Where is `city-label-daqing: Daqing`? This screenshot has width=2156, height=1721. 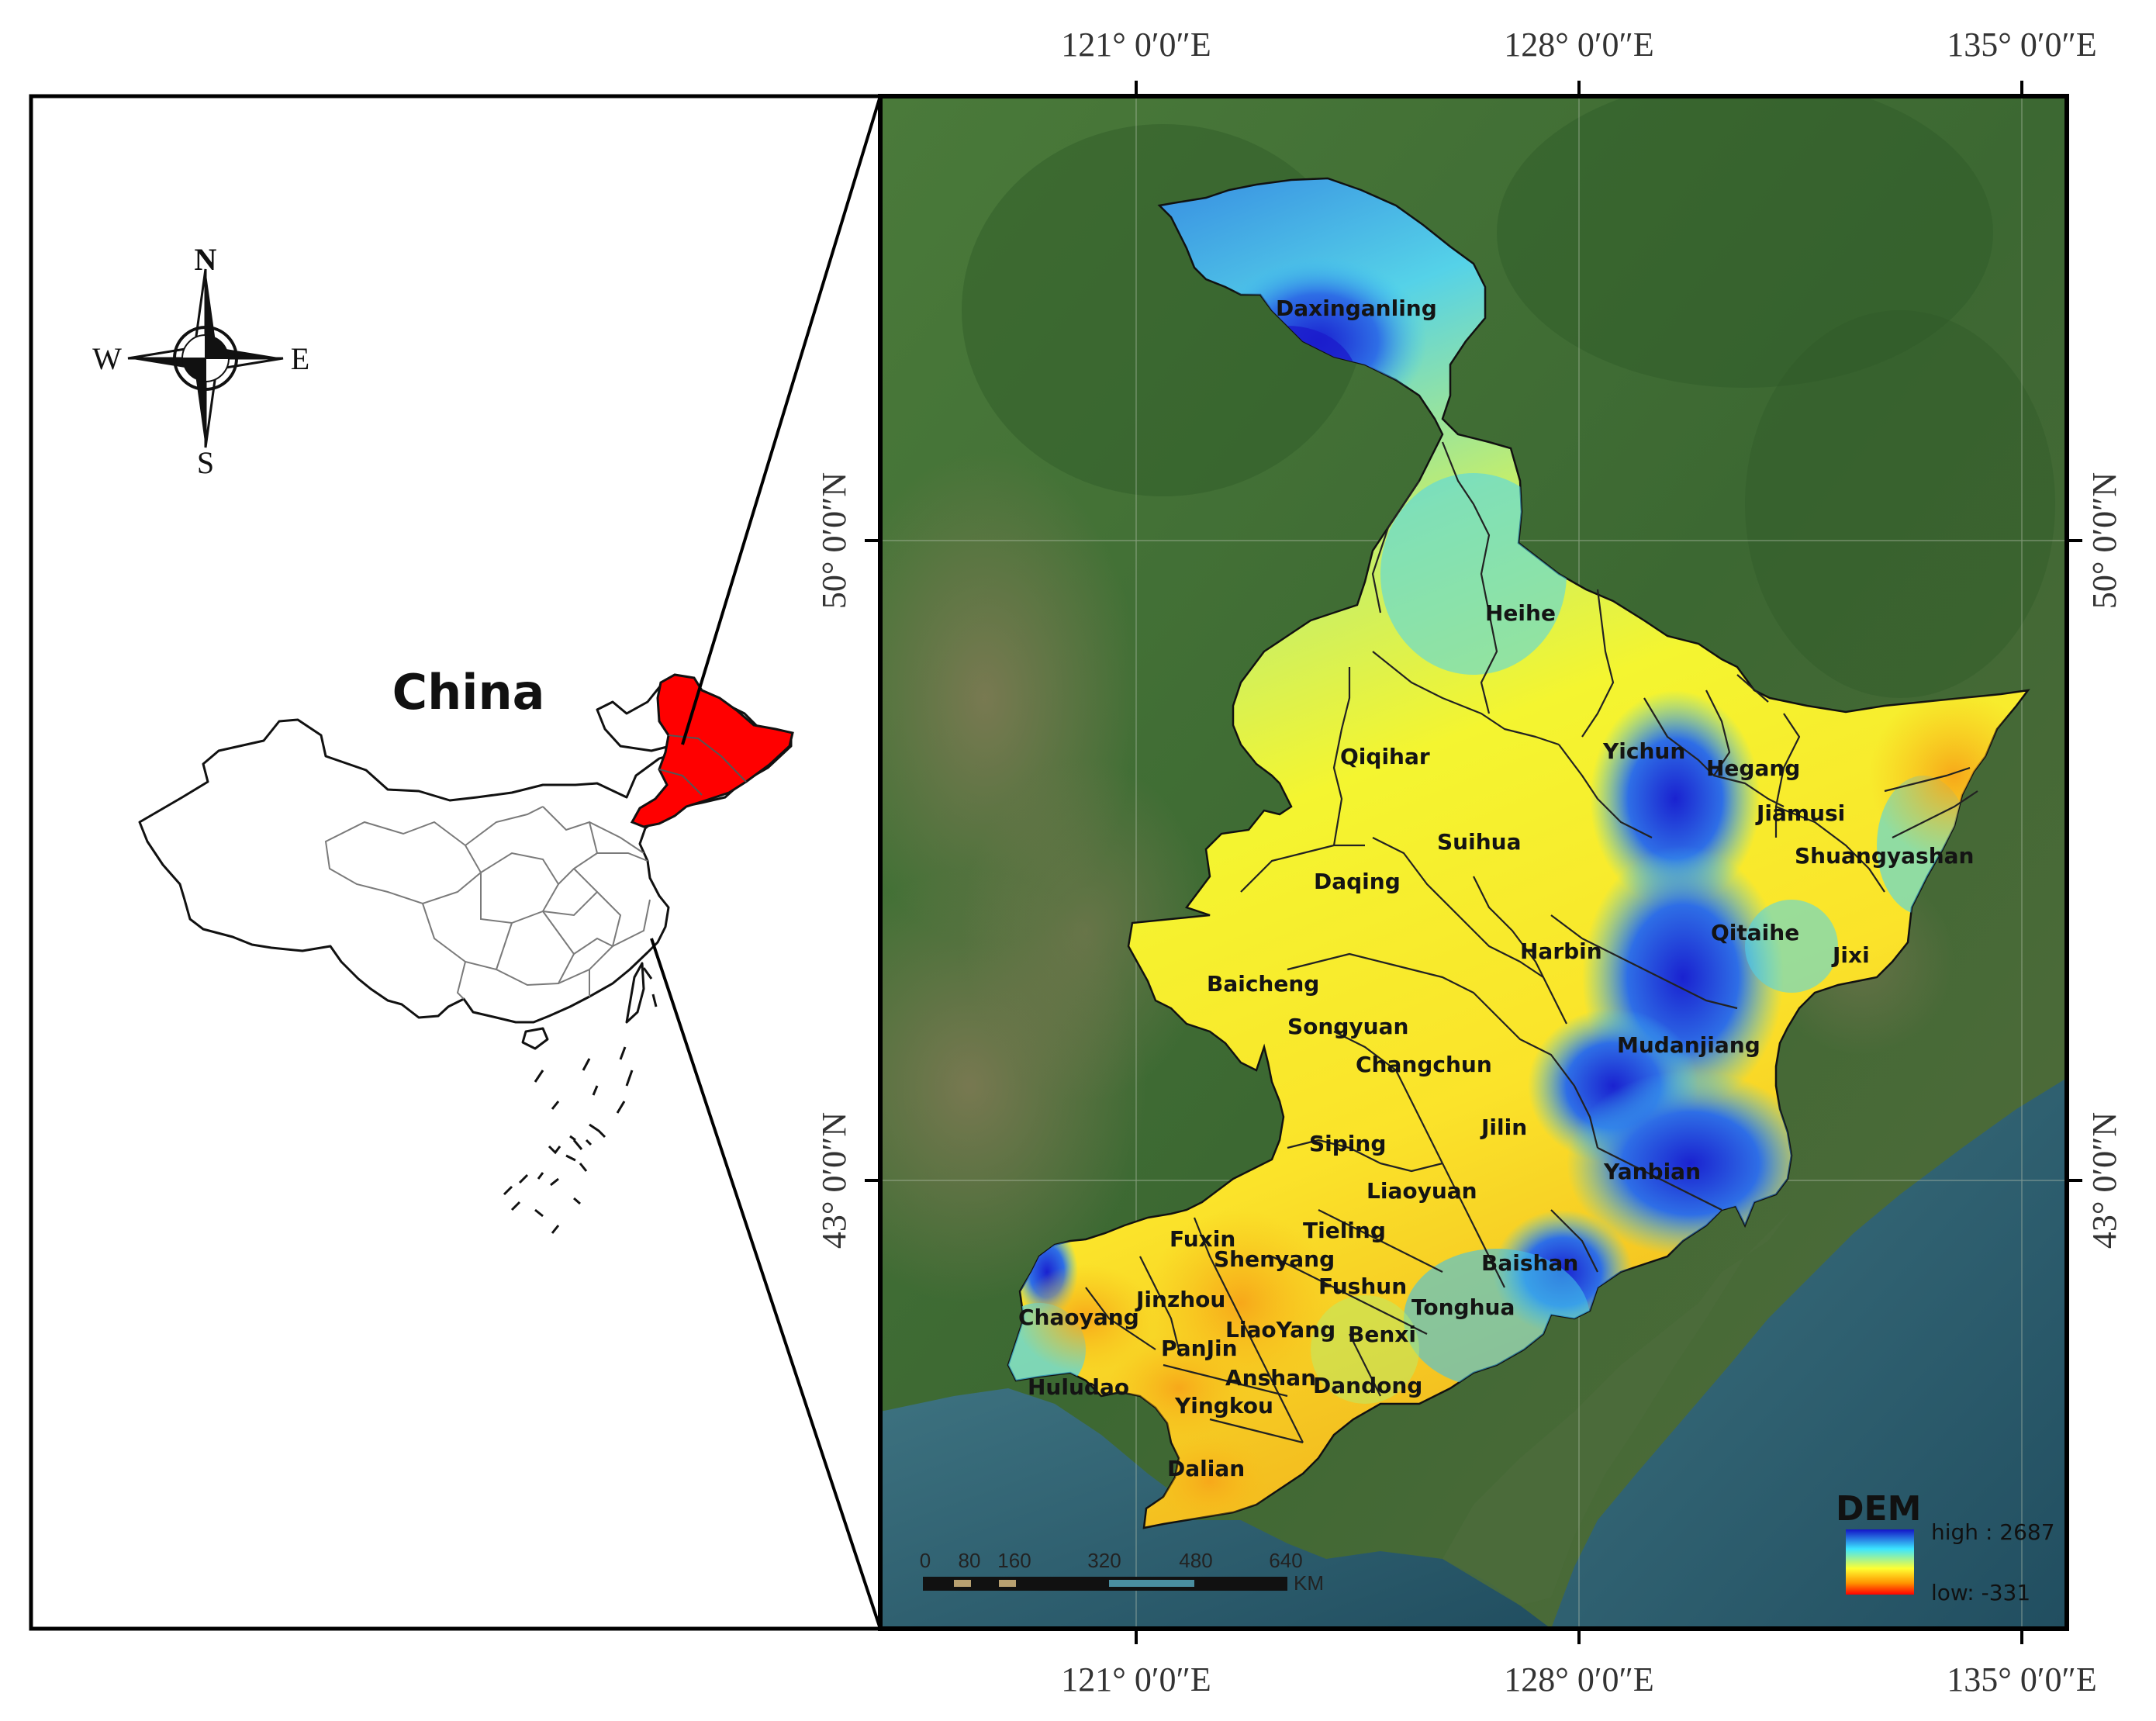
city-label-daqing: Daqing is located at coordinates (1357, 881).